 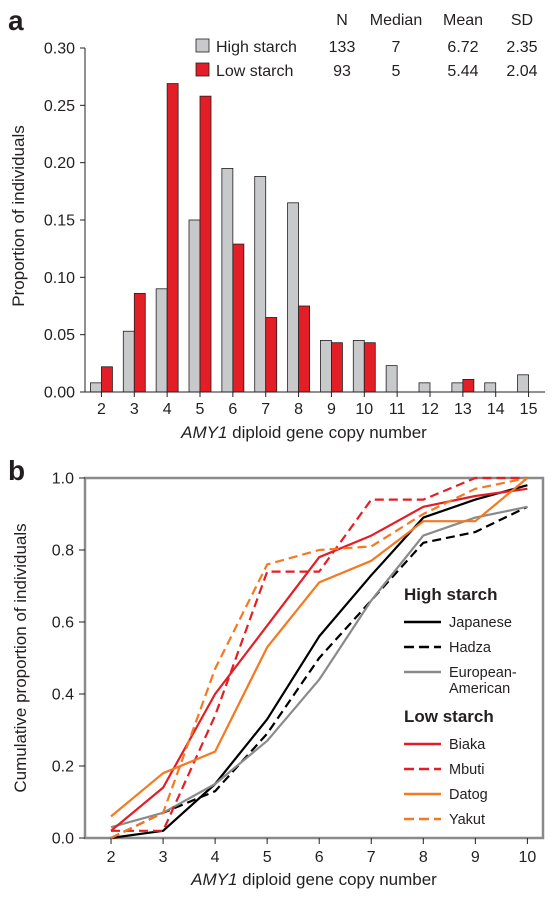 I want to click on x-tick-label: 13, so click(x=463, y=409).